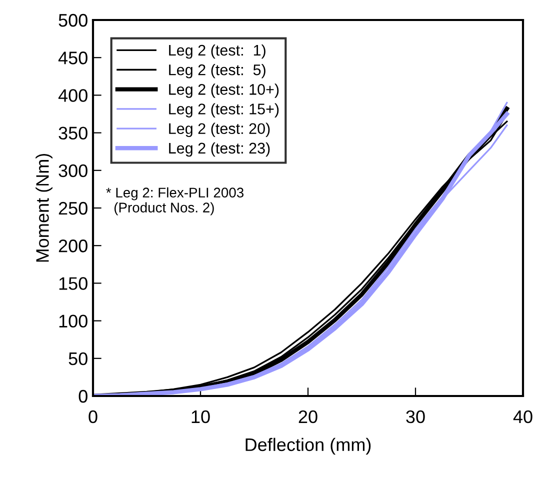 This screenshot has width=536, height=479. Describe the element at coordinates (44, 208) in the screenshot. I see `y-axis-title: Moment (Nm)` at that location.